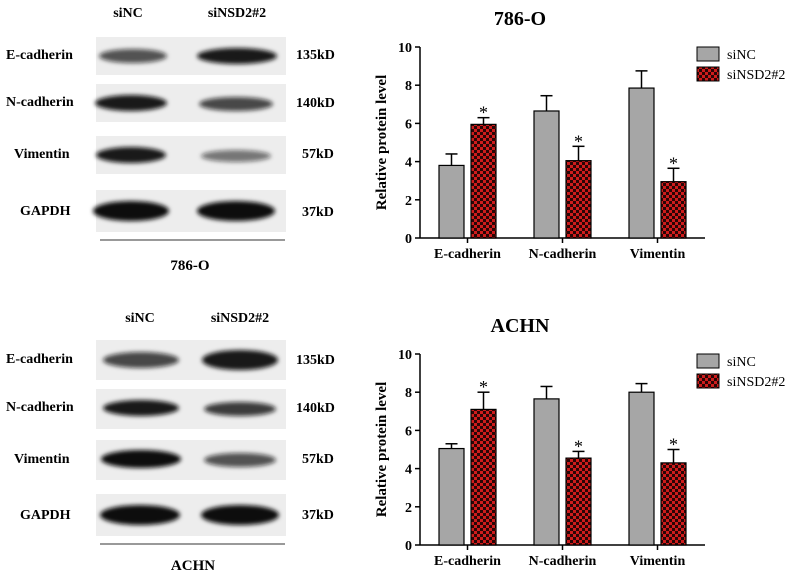 This screenshot has width=801, height=577. Describe the element at coordinates (520, 326) in the screenshot. I see `chart-title: ACHN` at that location.